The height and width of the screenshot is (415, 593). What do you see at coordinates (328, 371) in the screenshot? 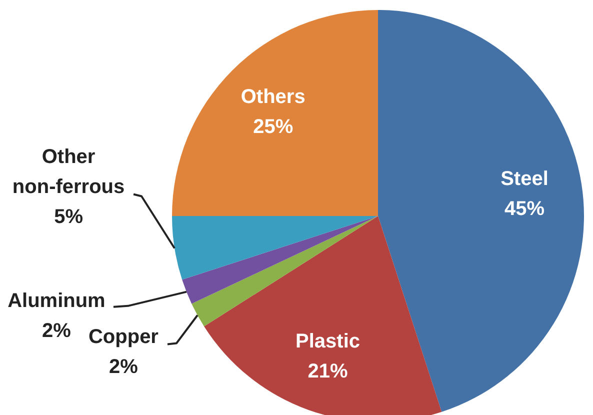
I see `data-label: 21%` at bounding box center [328, 371].